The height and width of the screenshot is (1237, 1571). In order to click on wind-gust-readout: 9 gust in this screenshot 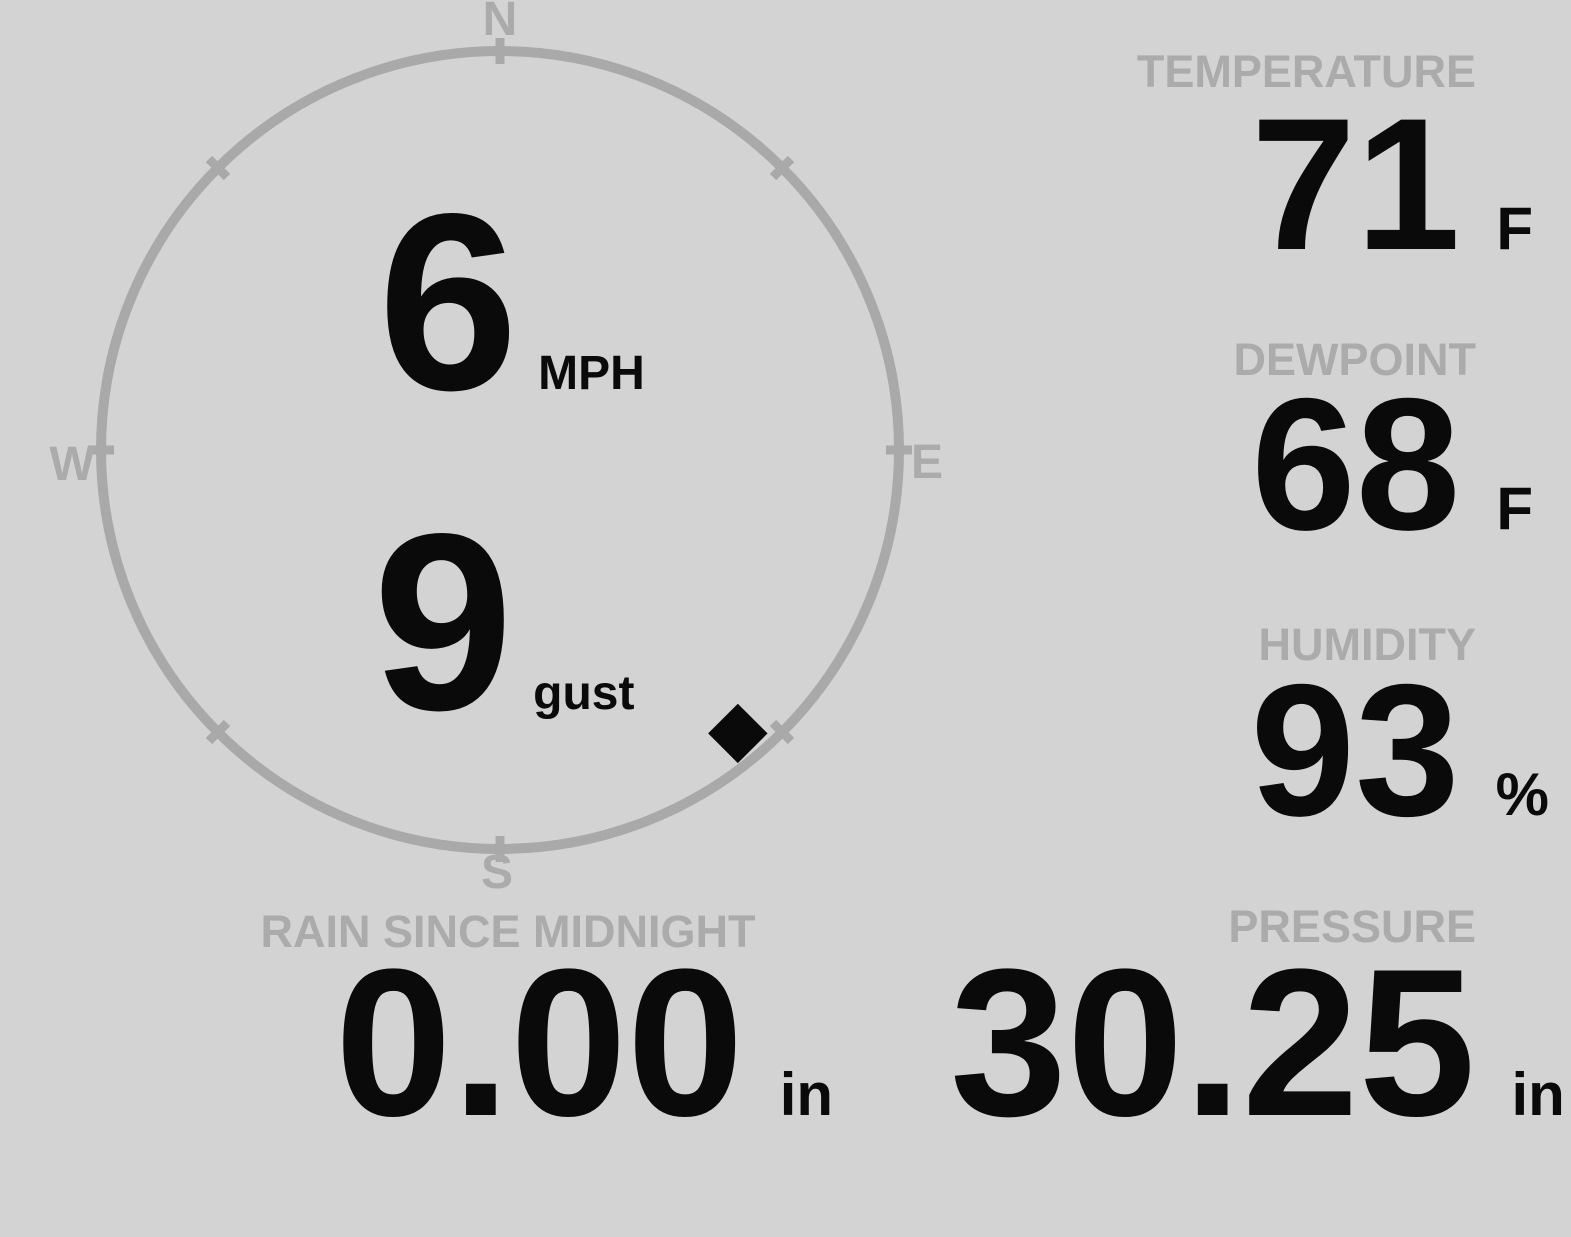, I will do `click(503, 623)`.